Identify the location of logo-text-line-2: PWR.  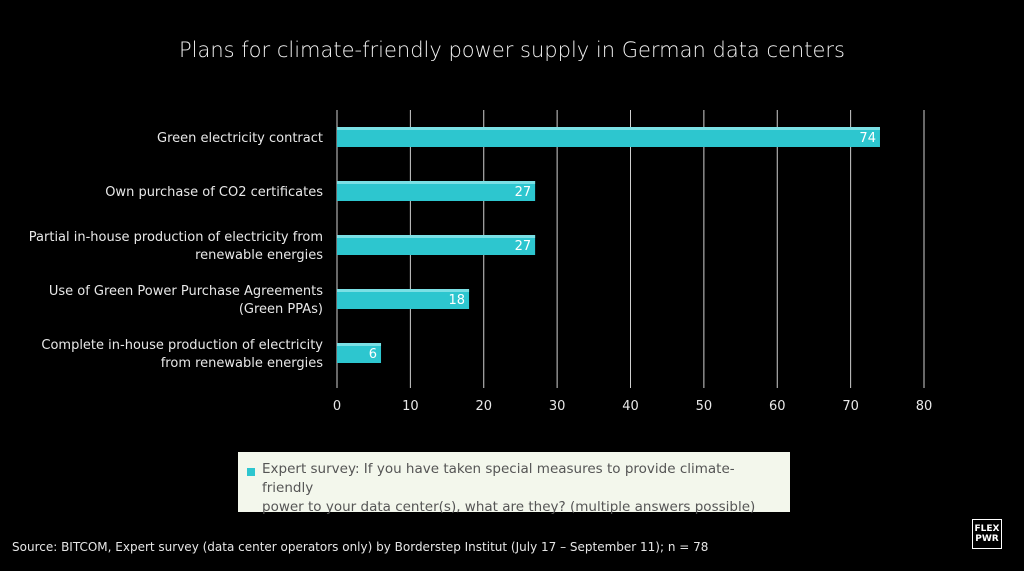
(987, 539).